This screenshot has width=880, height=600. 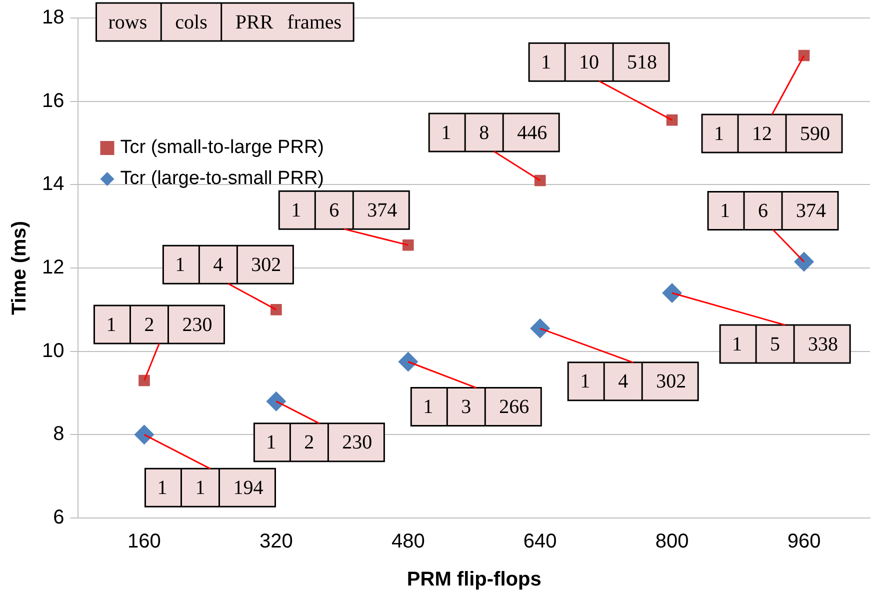 What do you see at coordinates (408, 541) in the screenshot?
I see `x-tick-label: 480` at bounding box center [408, 541].